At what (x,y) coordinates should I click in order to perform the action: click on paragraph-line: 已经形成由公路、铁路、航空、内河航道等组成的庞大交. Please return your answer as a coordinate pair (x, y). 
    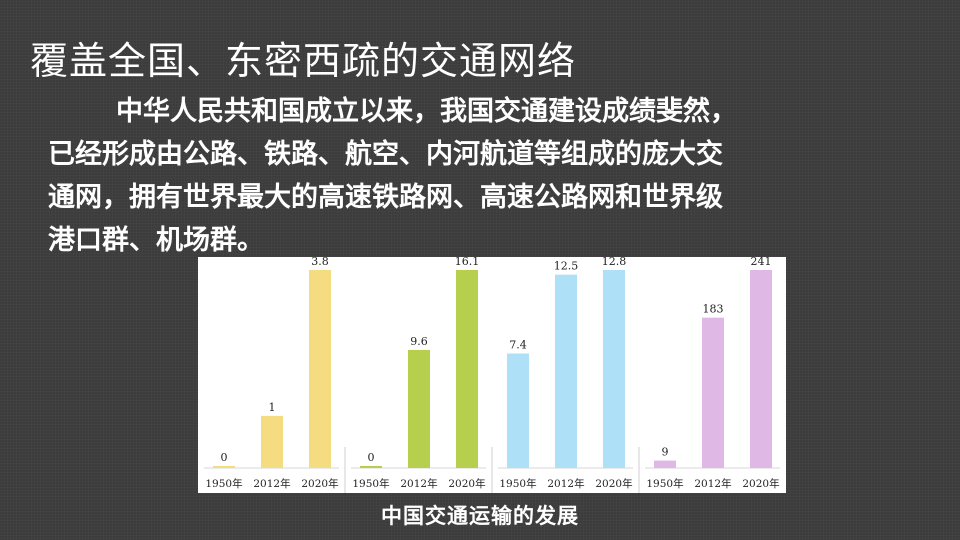
    Looking at the image, I should click on (385, 154).